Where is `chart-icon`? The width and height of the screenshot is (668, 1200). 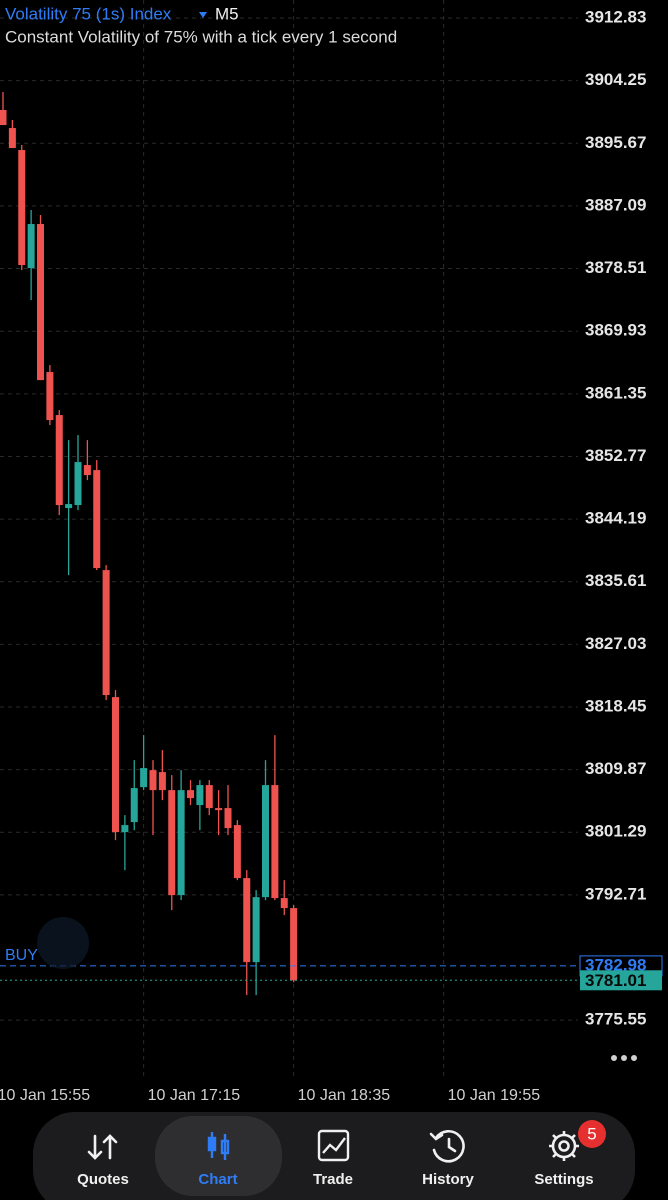
chart-icon is located at coordinates (218, 1146).